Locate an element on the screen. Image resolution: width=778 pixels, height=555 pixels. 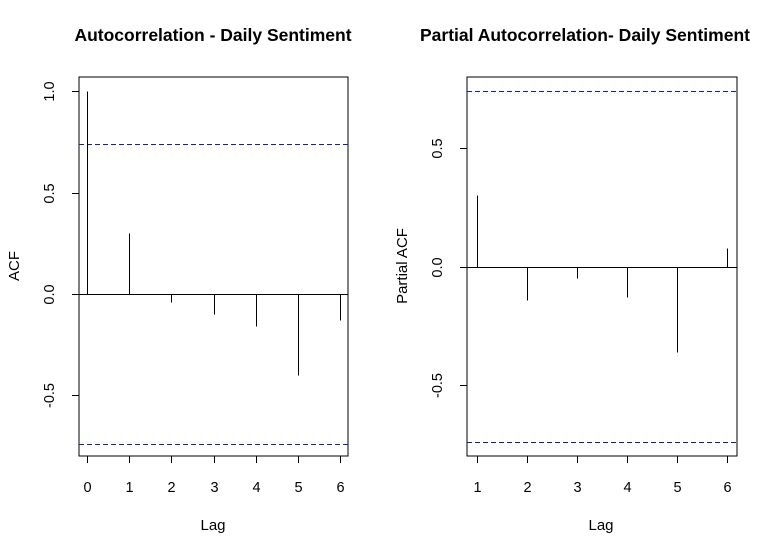
acf-y-axis-label: ACF is located at coordinates (14, 266).